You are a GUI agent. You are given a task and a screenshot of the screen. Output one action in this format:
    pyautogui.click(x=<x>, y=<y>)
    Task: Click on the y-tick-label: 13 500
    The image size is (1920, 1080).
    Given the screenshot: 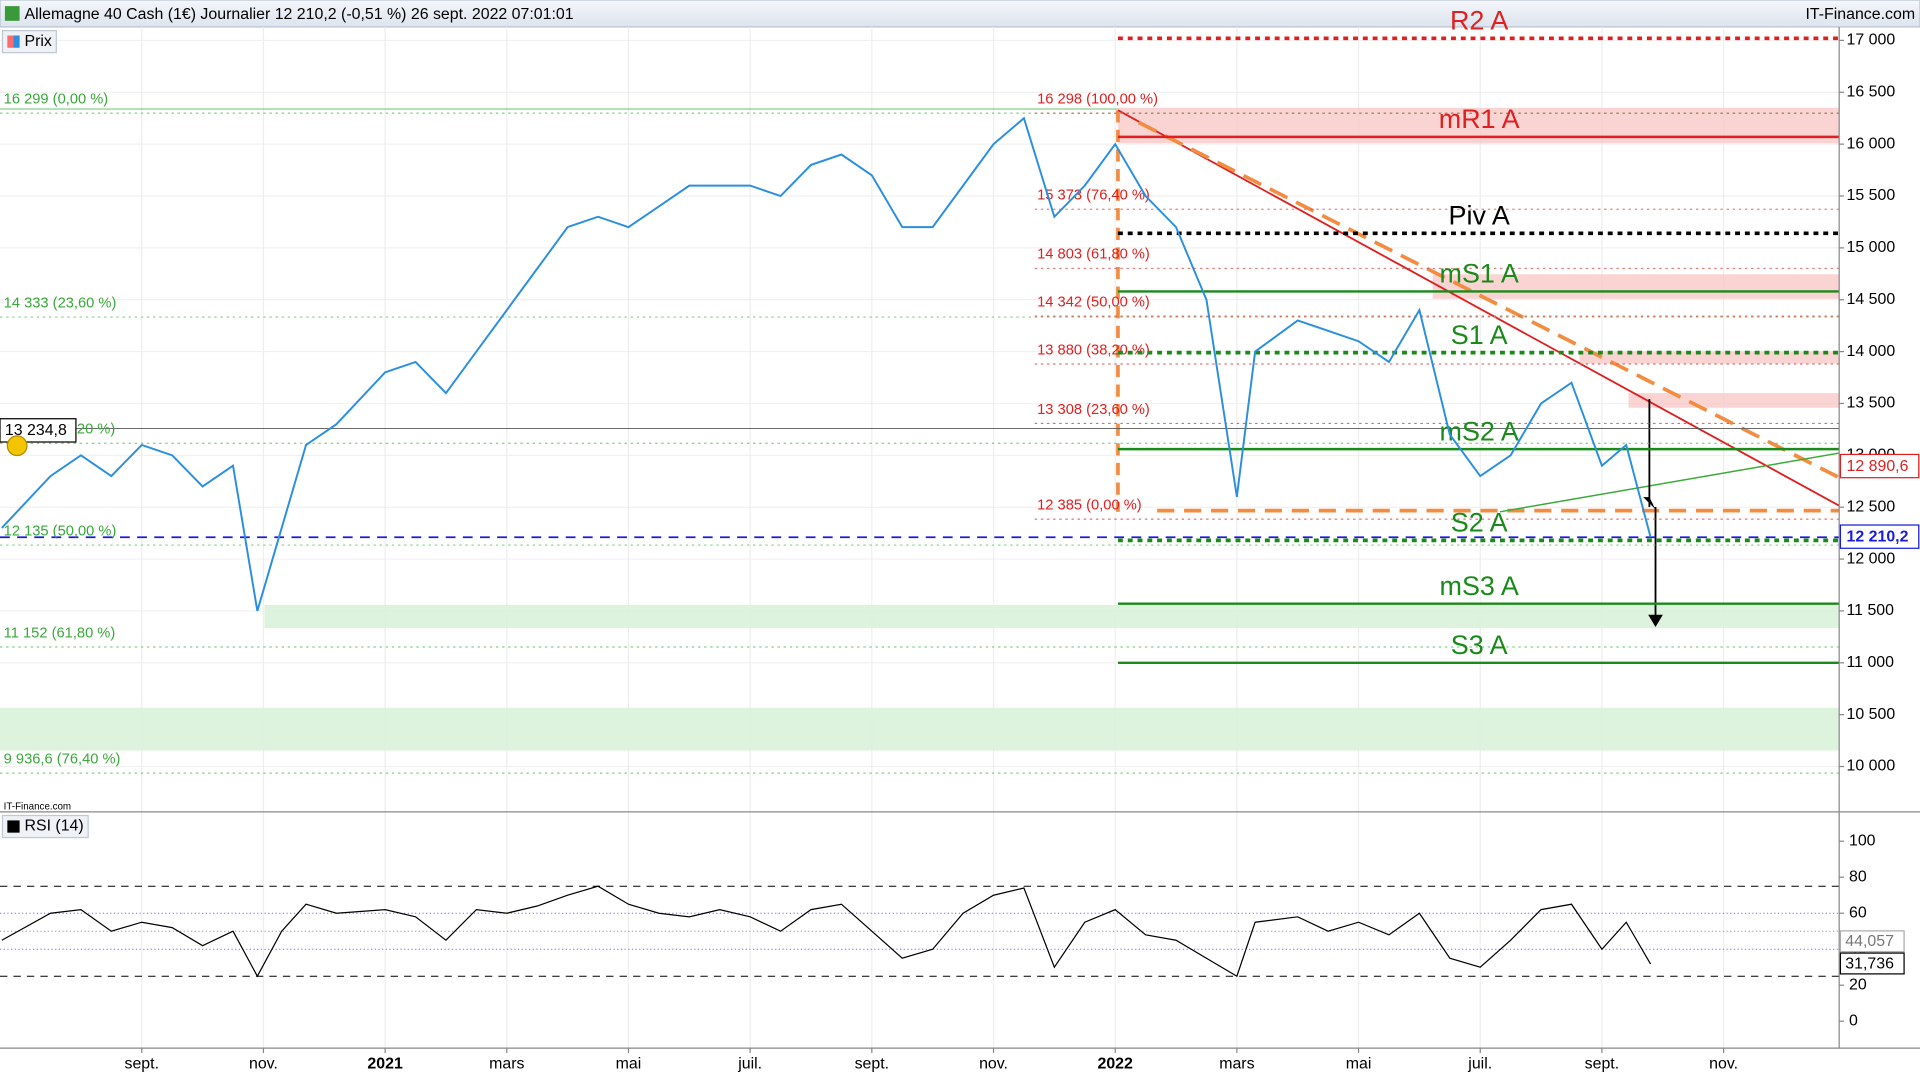 What is the action you would take?
    pyautogui.click(x=1871, y=403)
    